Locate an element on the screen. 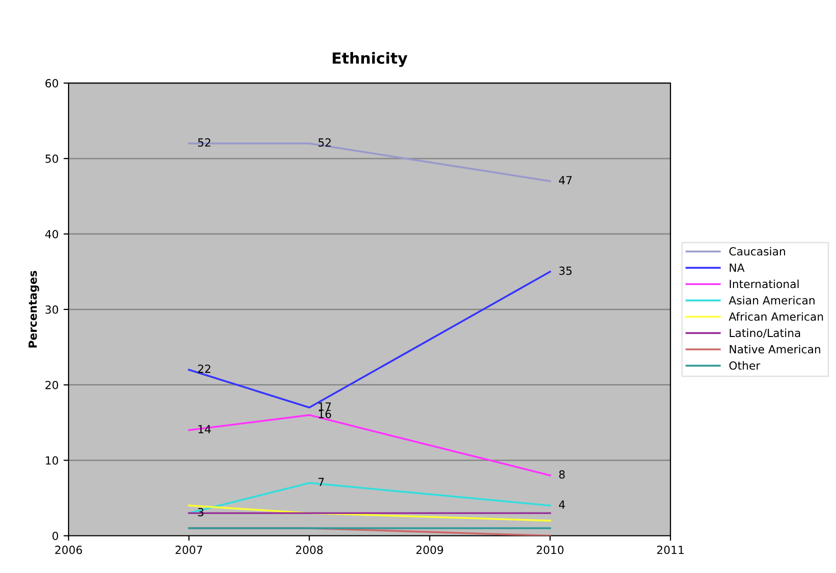 This screenshot has width=836, height=573. legend-label: Other is located at coordinates (744, 365).